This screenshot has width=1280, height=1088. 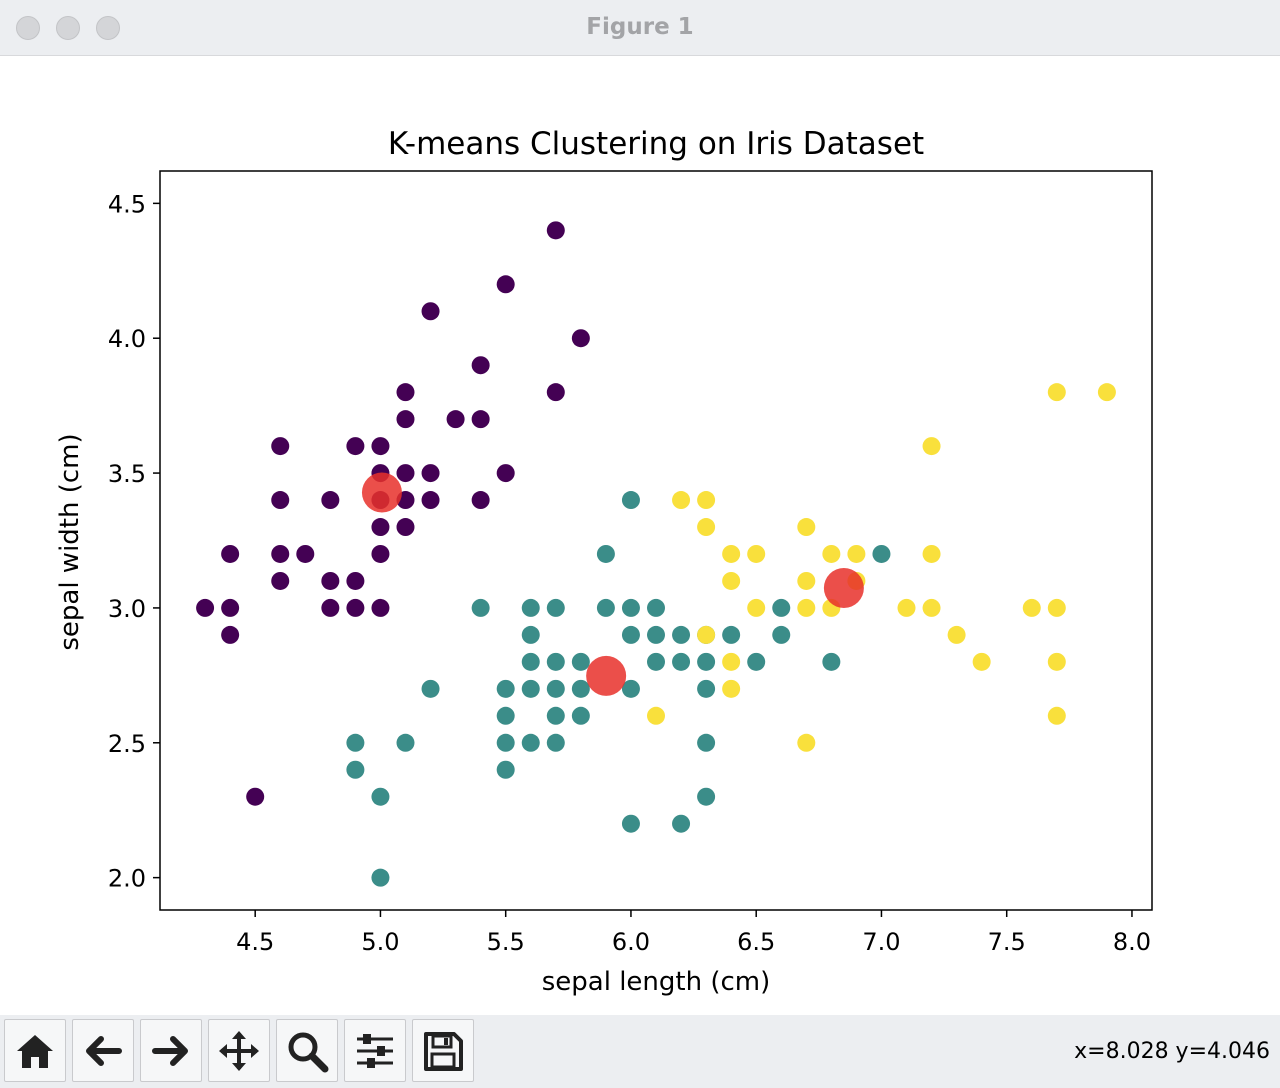 I want to click on forward-button, so click(x=171, y=1050).